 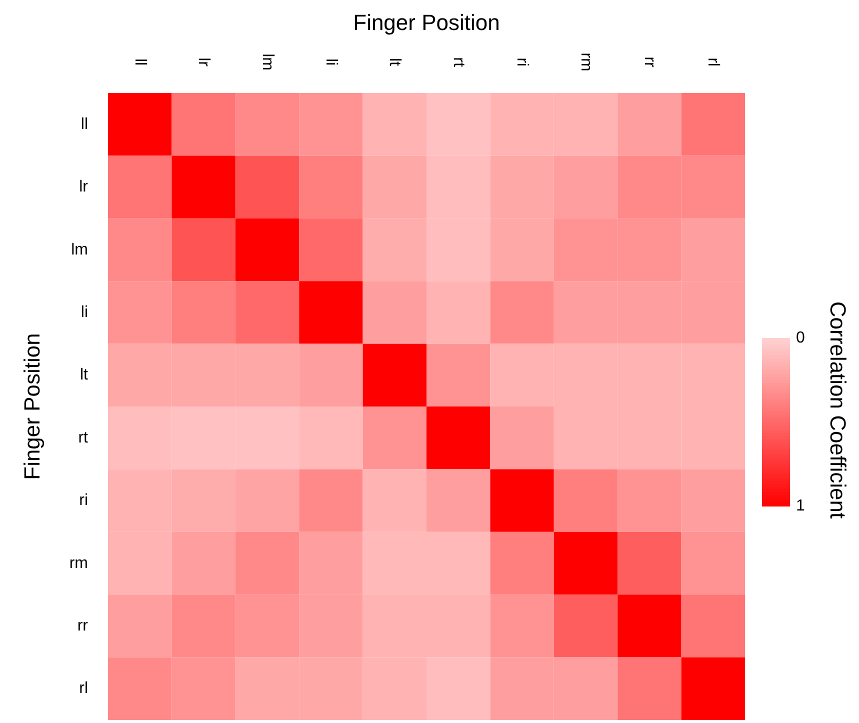 What do you see at coordinates (522, 62) in the screenshot?
I see `x-tick-label: ri` at bounding box center [522, 62].